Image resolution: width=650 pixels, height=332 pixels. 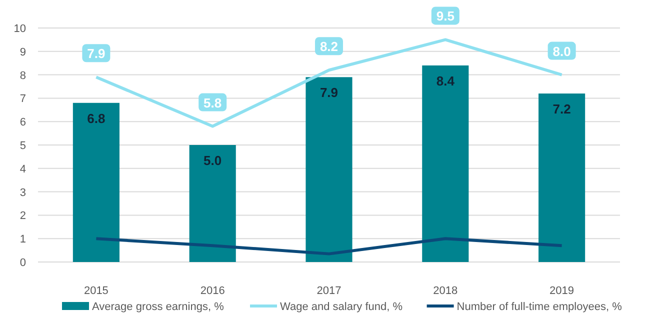 I want to click on y-tick-label: 7, so click(x=23, y=99).